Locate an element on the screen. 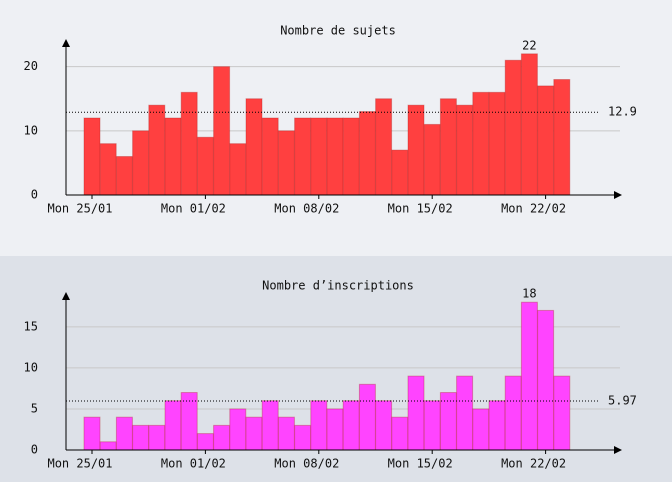 This screenshot has width=672, height=482. y-tick-label: 20 is located at coordinates (31, 66).